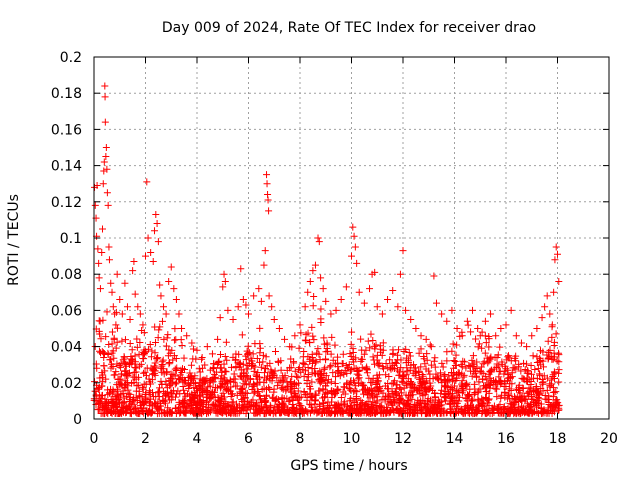 Image resolution: width=640 pixels, height=480 pixels. I want to click on y-axis-title: ROTI / TECUs, so click(14, 240).